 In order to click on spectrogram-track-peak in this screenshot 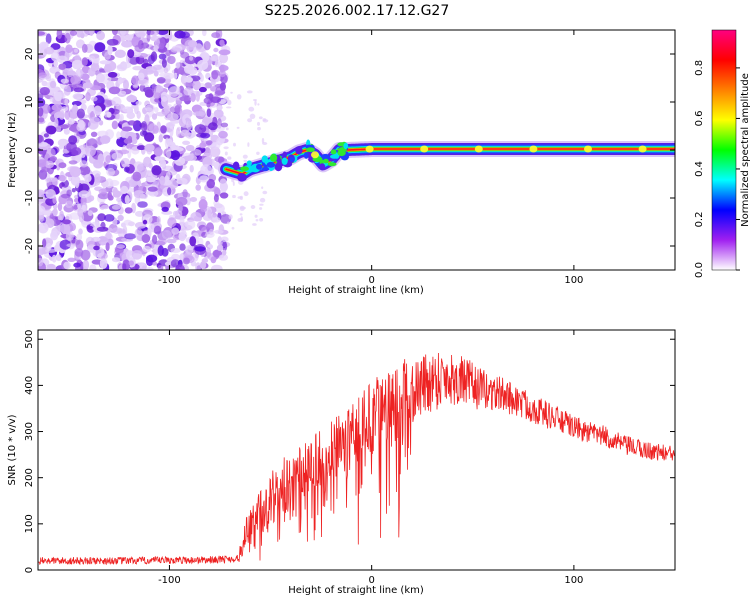, I will do `click(588, 149)`.